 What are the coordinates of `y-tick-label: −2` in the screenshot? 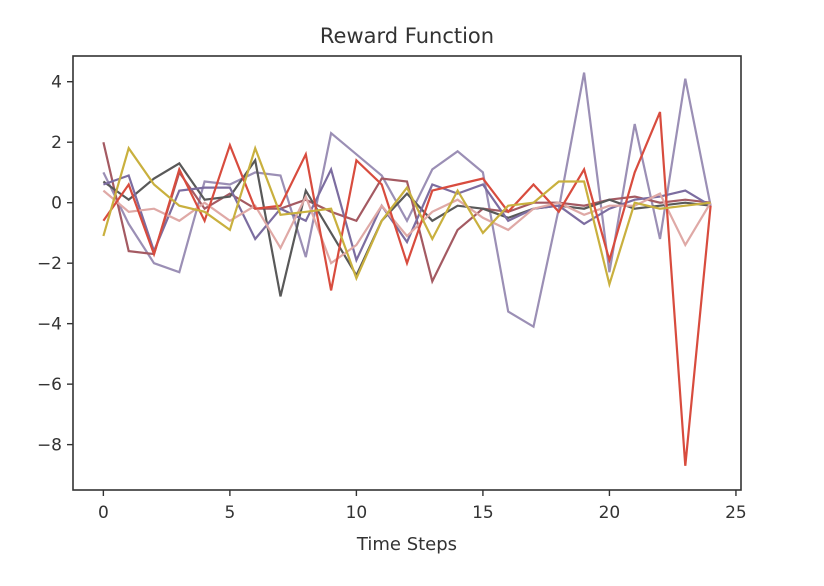 It's located at (49, 264).